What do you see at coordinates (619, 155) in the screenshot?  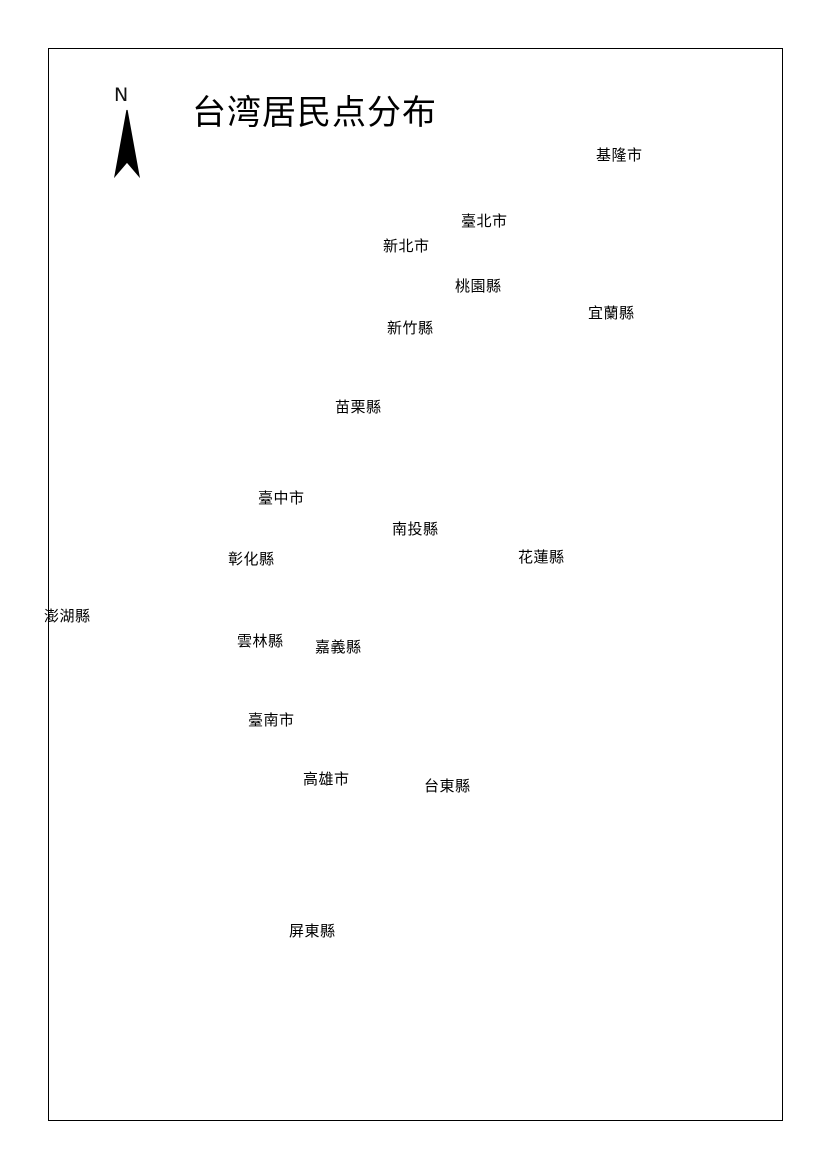 I see `place-label-keelung: 基隆市` at bounding box center [619, 155].